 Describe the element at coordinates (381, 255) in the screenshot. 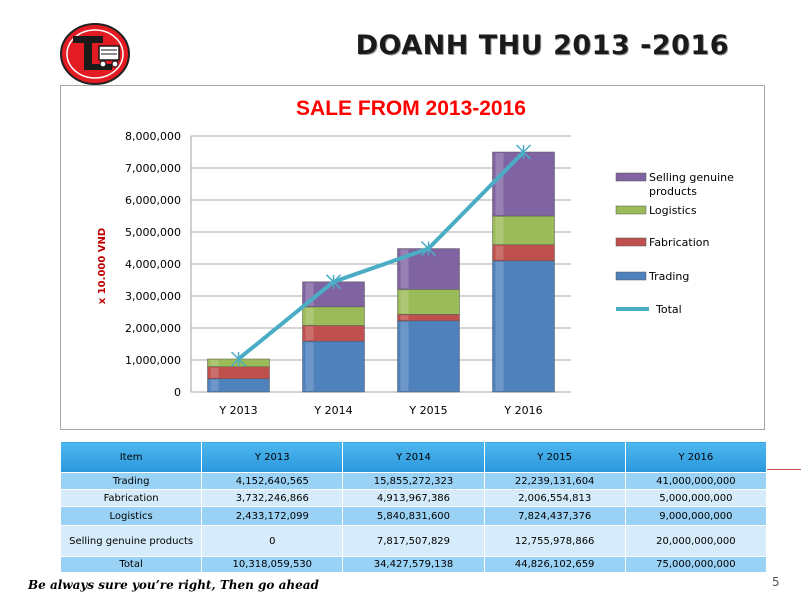

I see `total-line` at that location.